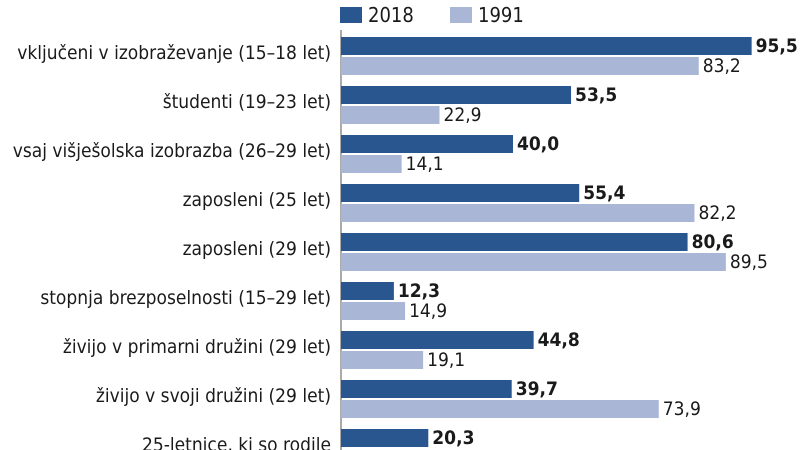 The height and width of the screenshot is (450, 800). Describe the element at coordinates (419, 291) in the screenshot. I see `data-label-2018: 12,3` at that location.